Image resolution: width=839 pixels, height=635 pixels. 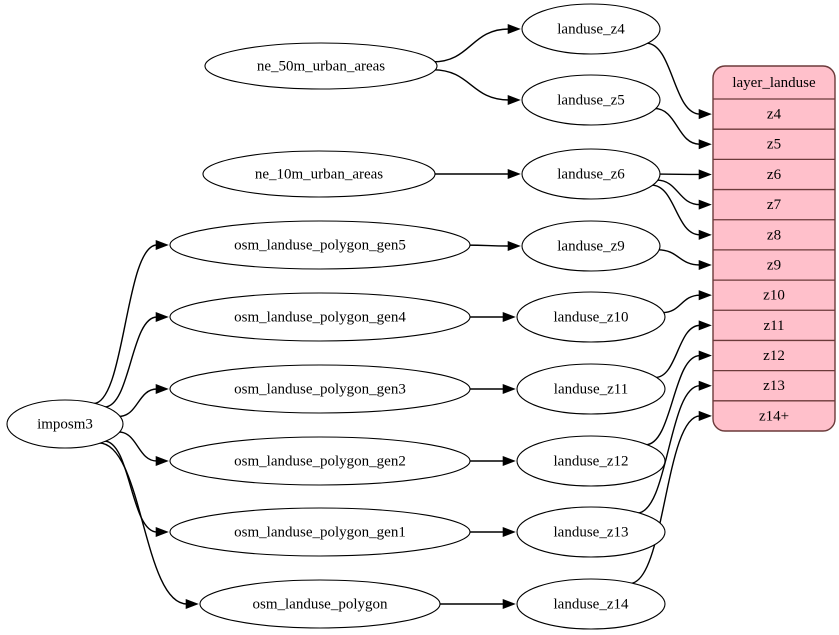 What do you see at coordinates (679, 257) in the screenshot?
I see `edge-landuse_z9-to-z9` at bounding box center [679, 257].